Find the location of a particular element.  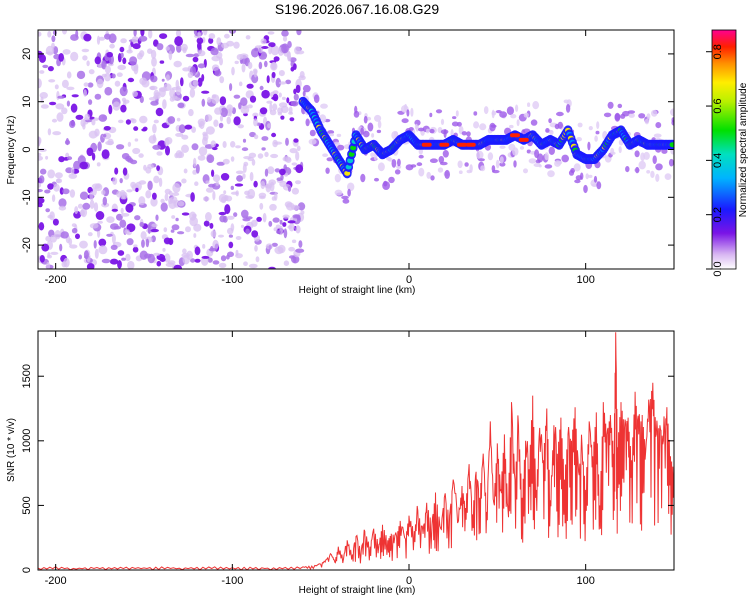

snr-x-tick-label: -100 is located at coordinates (232, 581).